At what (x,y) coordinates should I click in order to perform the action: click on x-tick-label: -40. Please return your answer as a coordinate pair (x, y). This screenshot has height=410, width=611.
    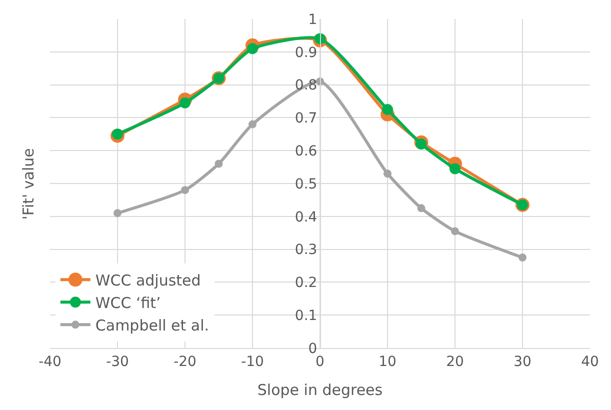
    Looking at the image, I should click on (50, 362).